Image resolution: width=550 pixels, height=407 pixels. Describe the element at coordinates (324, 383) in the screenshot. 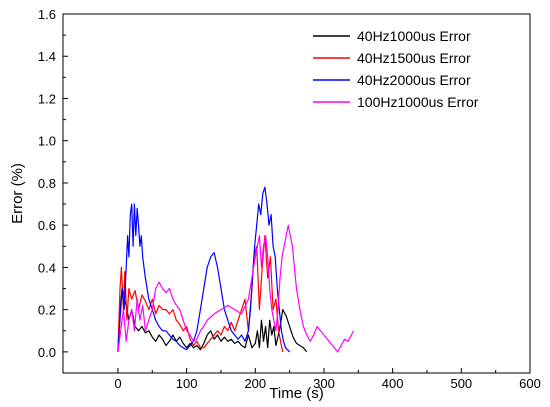

I see `x-tick-label: 300` at that location.